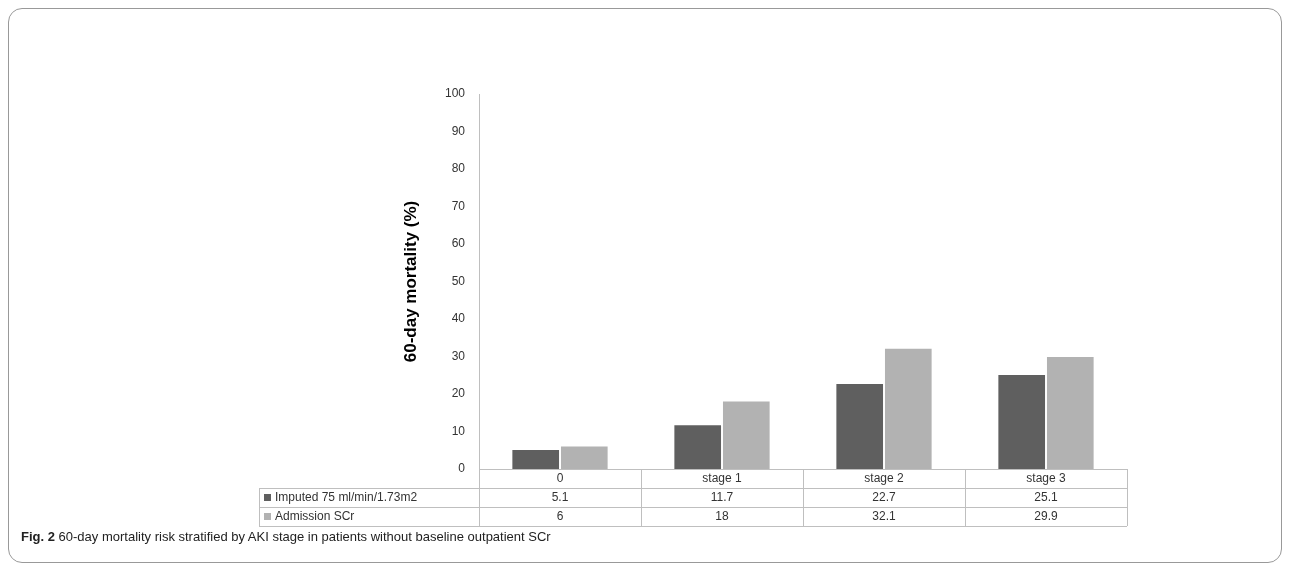  I want to click on data-label: 22.7, so click(884, 496).